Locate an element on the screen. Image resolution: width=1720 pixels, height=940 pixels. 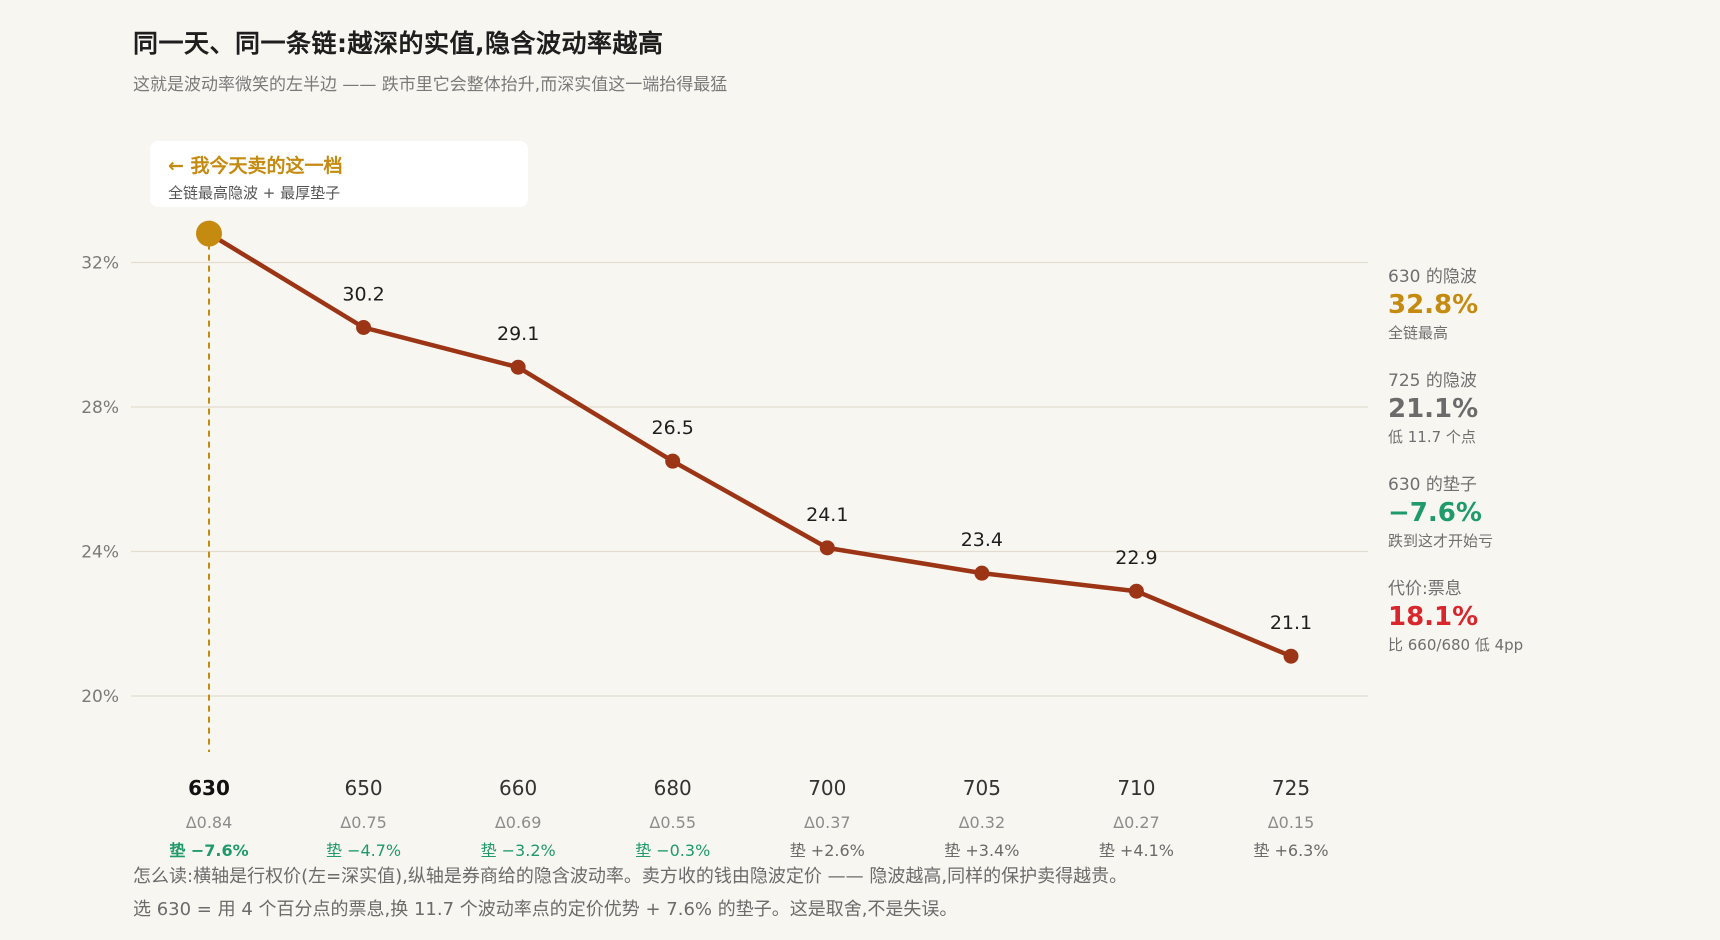
x-cushion-label: 垫 +4.1% is located at coordinates (1136, 850).